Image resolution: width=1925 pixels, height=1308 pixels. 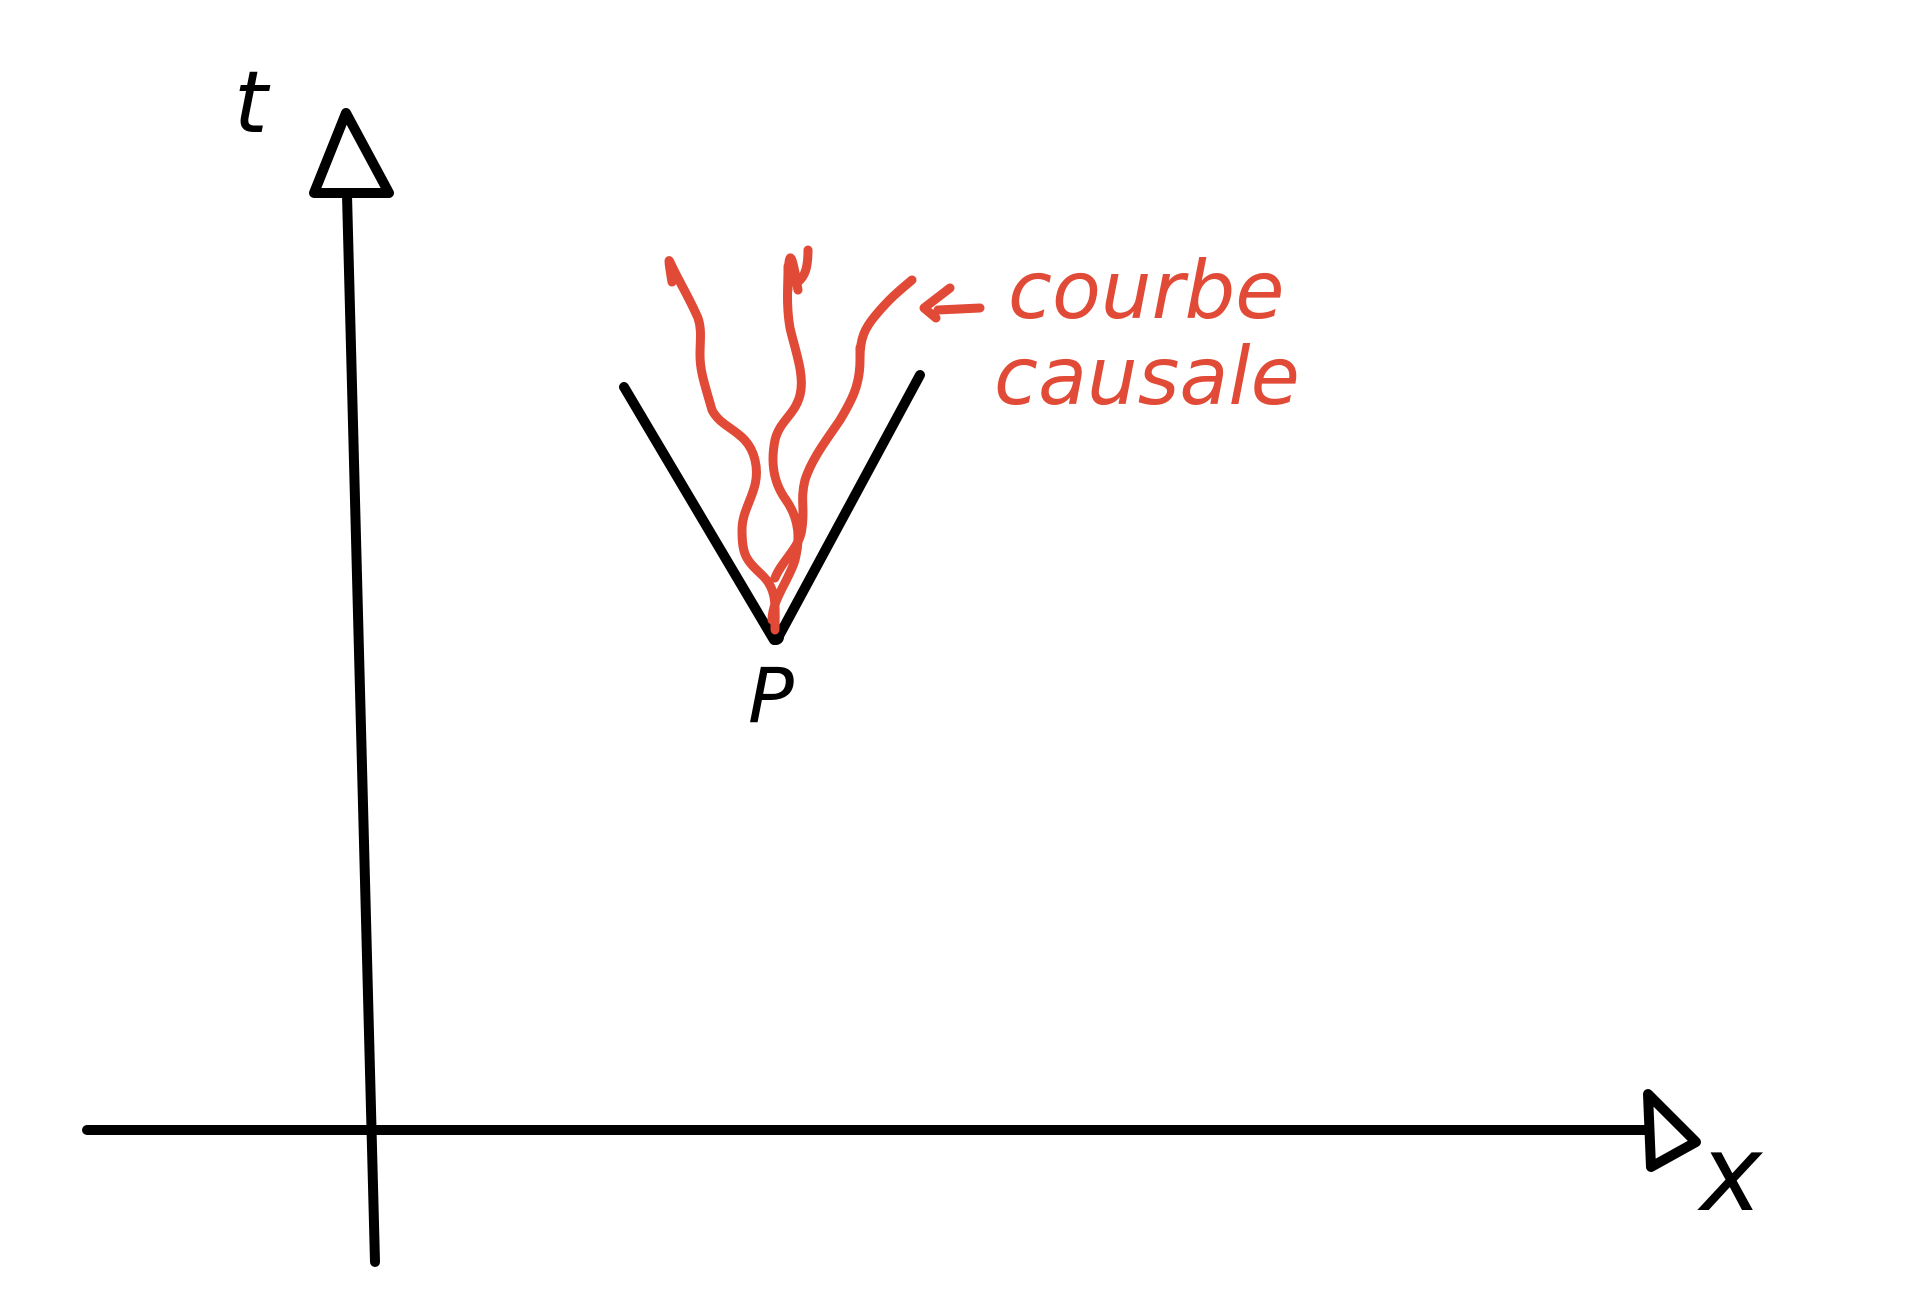 I want to click on event-label: P, so click(x=771, y=695).